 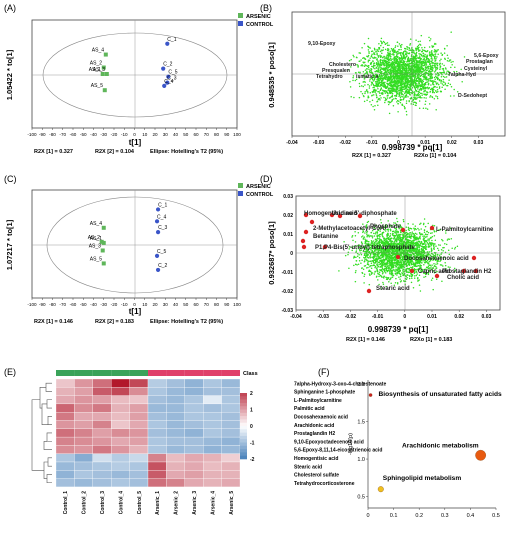 What do you see at coordinates (32, 304) in the screenshot?
I see `x-tick-label: -100` at bounding box center [32, 304].